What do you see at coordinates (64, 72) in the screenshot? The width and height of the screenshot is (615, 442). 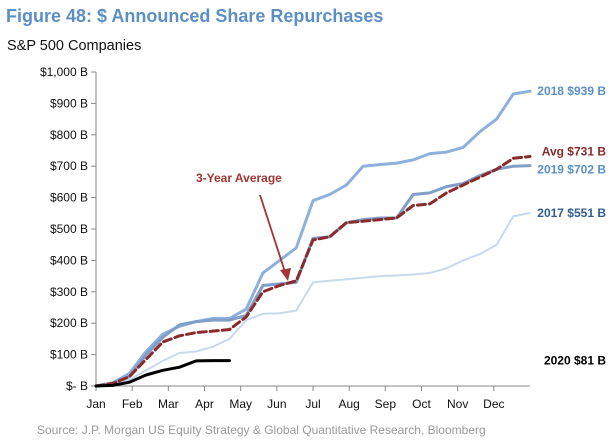 I see `y-tick-label: $1,000 B` at bounding box center [64, 72].